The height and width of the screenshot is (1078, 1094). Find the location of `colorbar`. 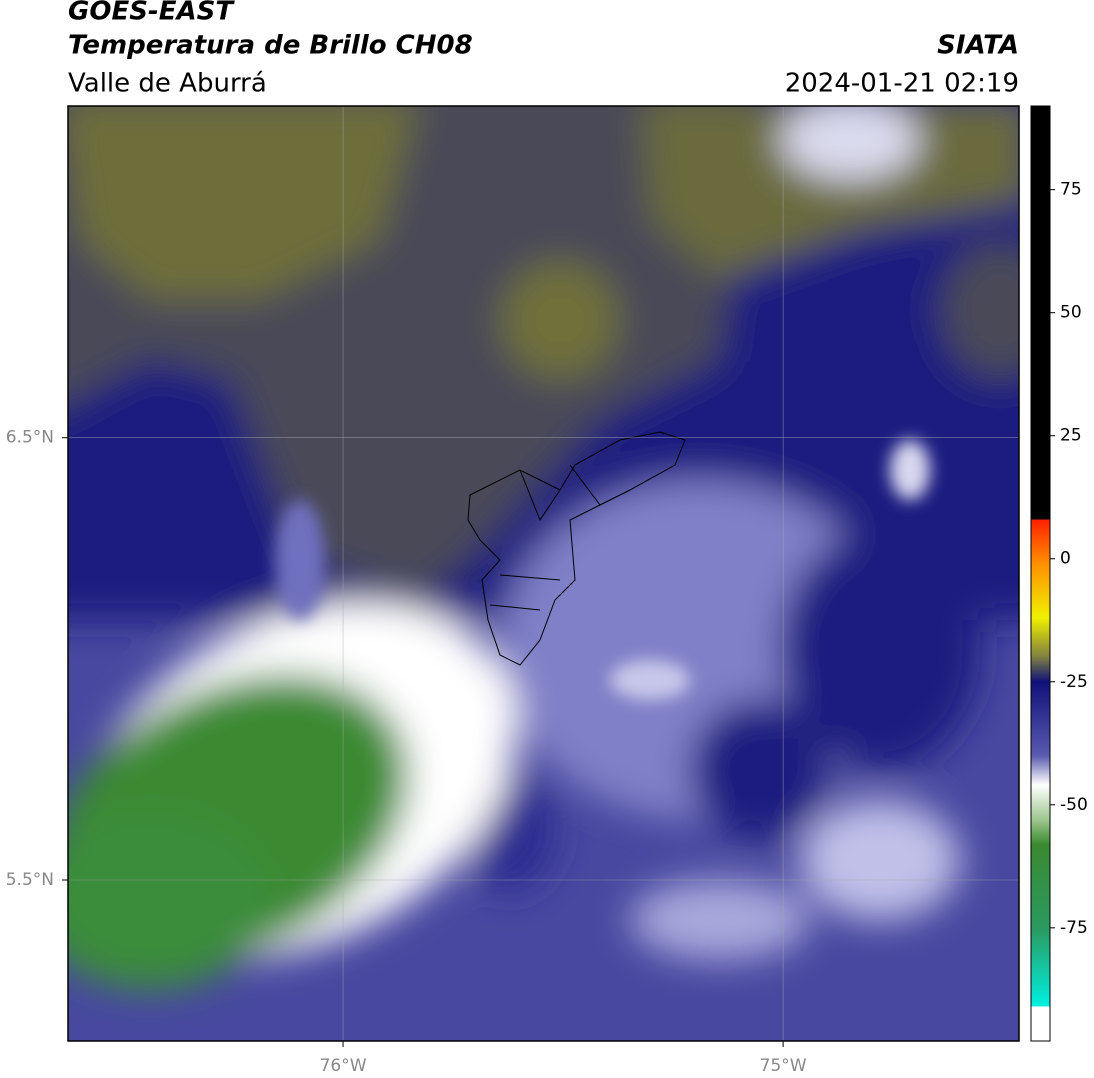

colorbar is located at coordinates (1040, 573).